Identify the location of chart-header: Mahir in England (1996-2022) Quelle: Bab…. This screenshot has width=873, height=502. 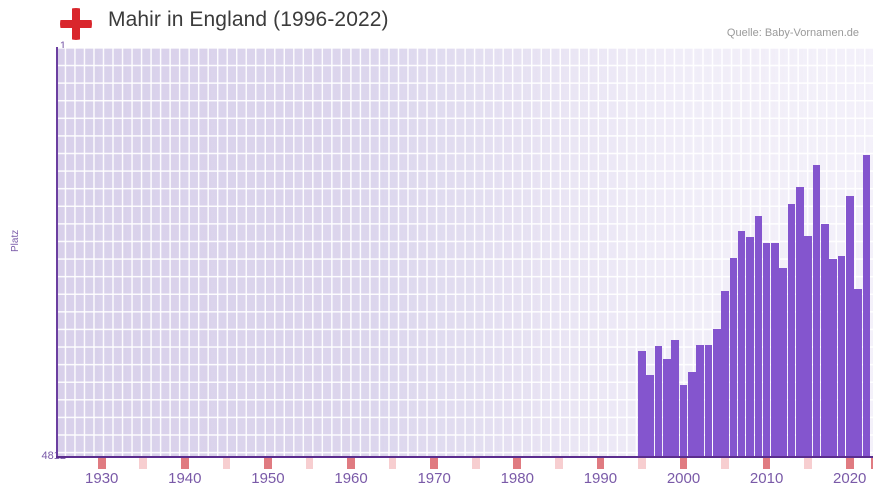
(436, 23).